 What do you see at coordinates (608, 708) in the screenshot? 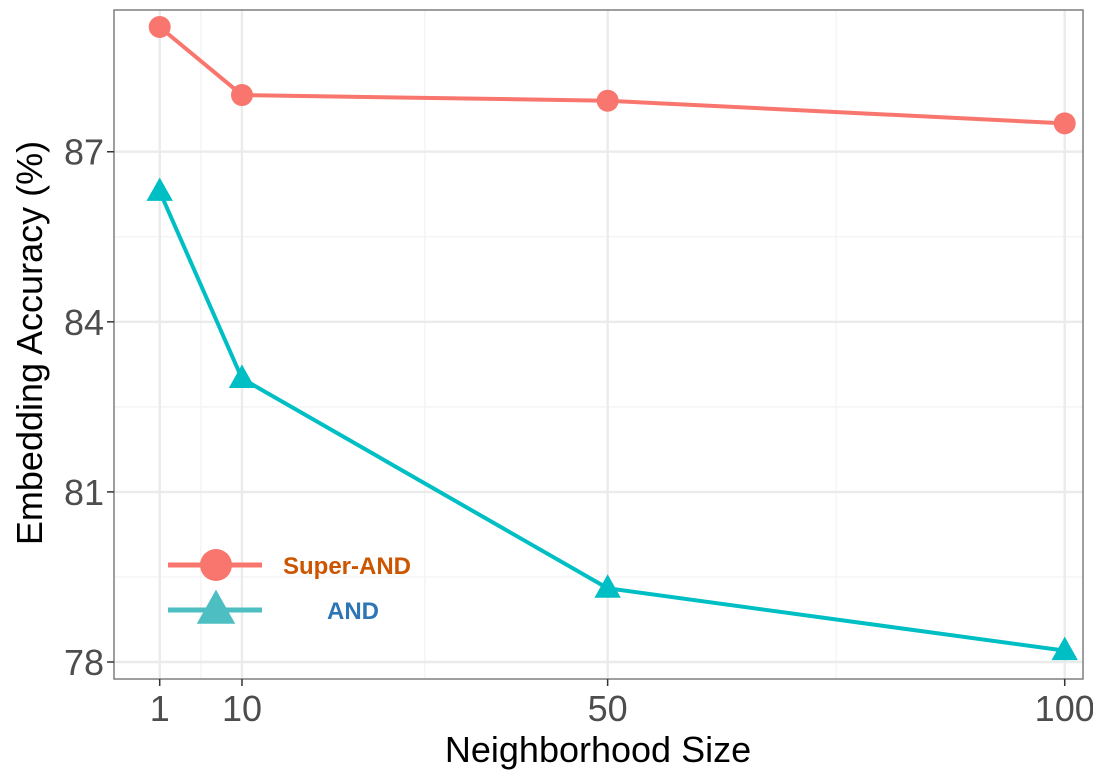
I see `x-tick-label: 50` at bounding box center [608, 708].